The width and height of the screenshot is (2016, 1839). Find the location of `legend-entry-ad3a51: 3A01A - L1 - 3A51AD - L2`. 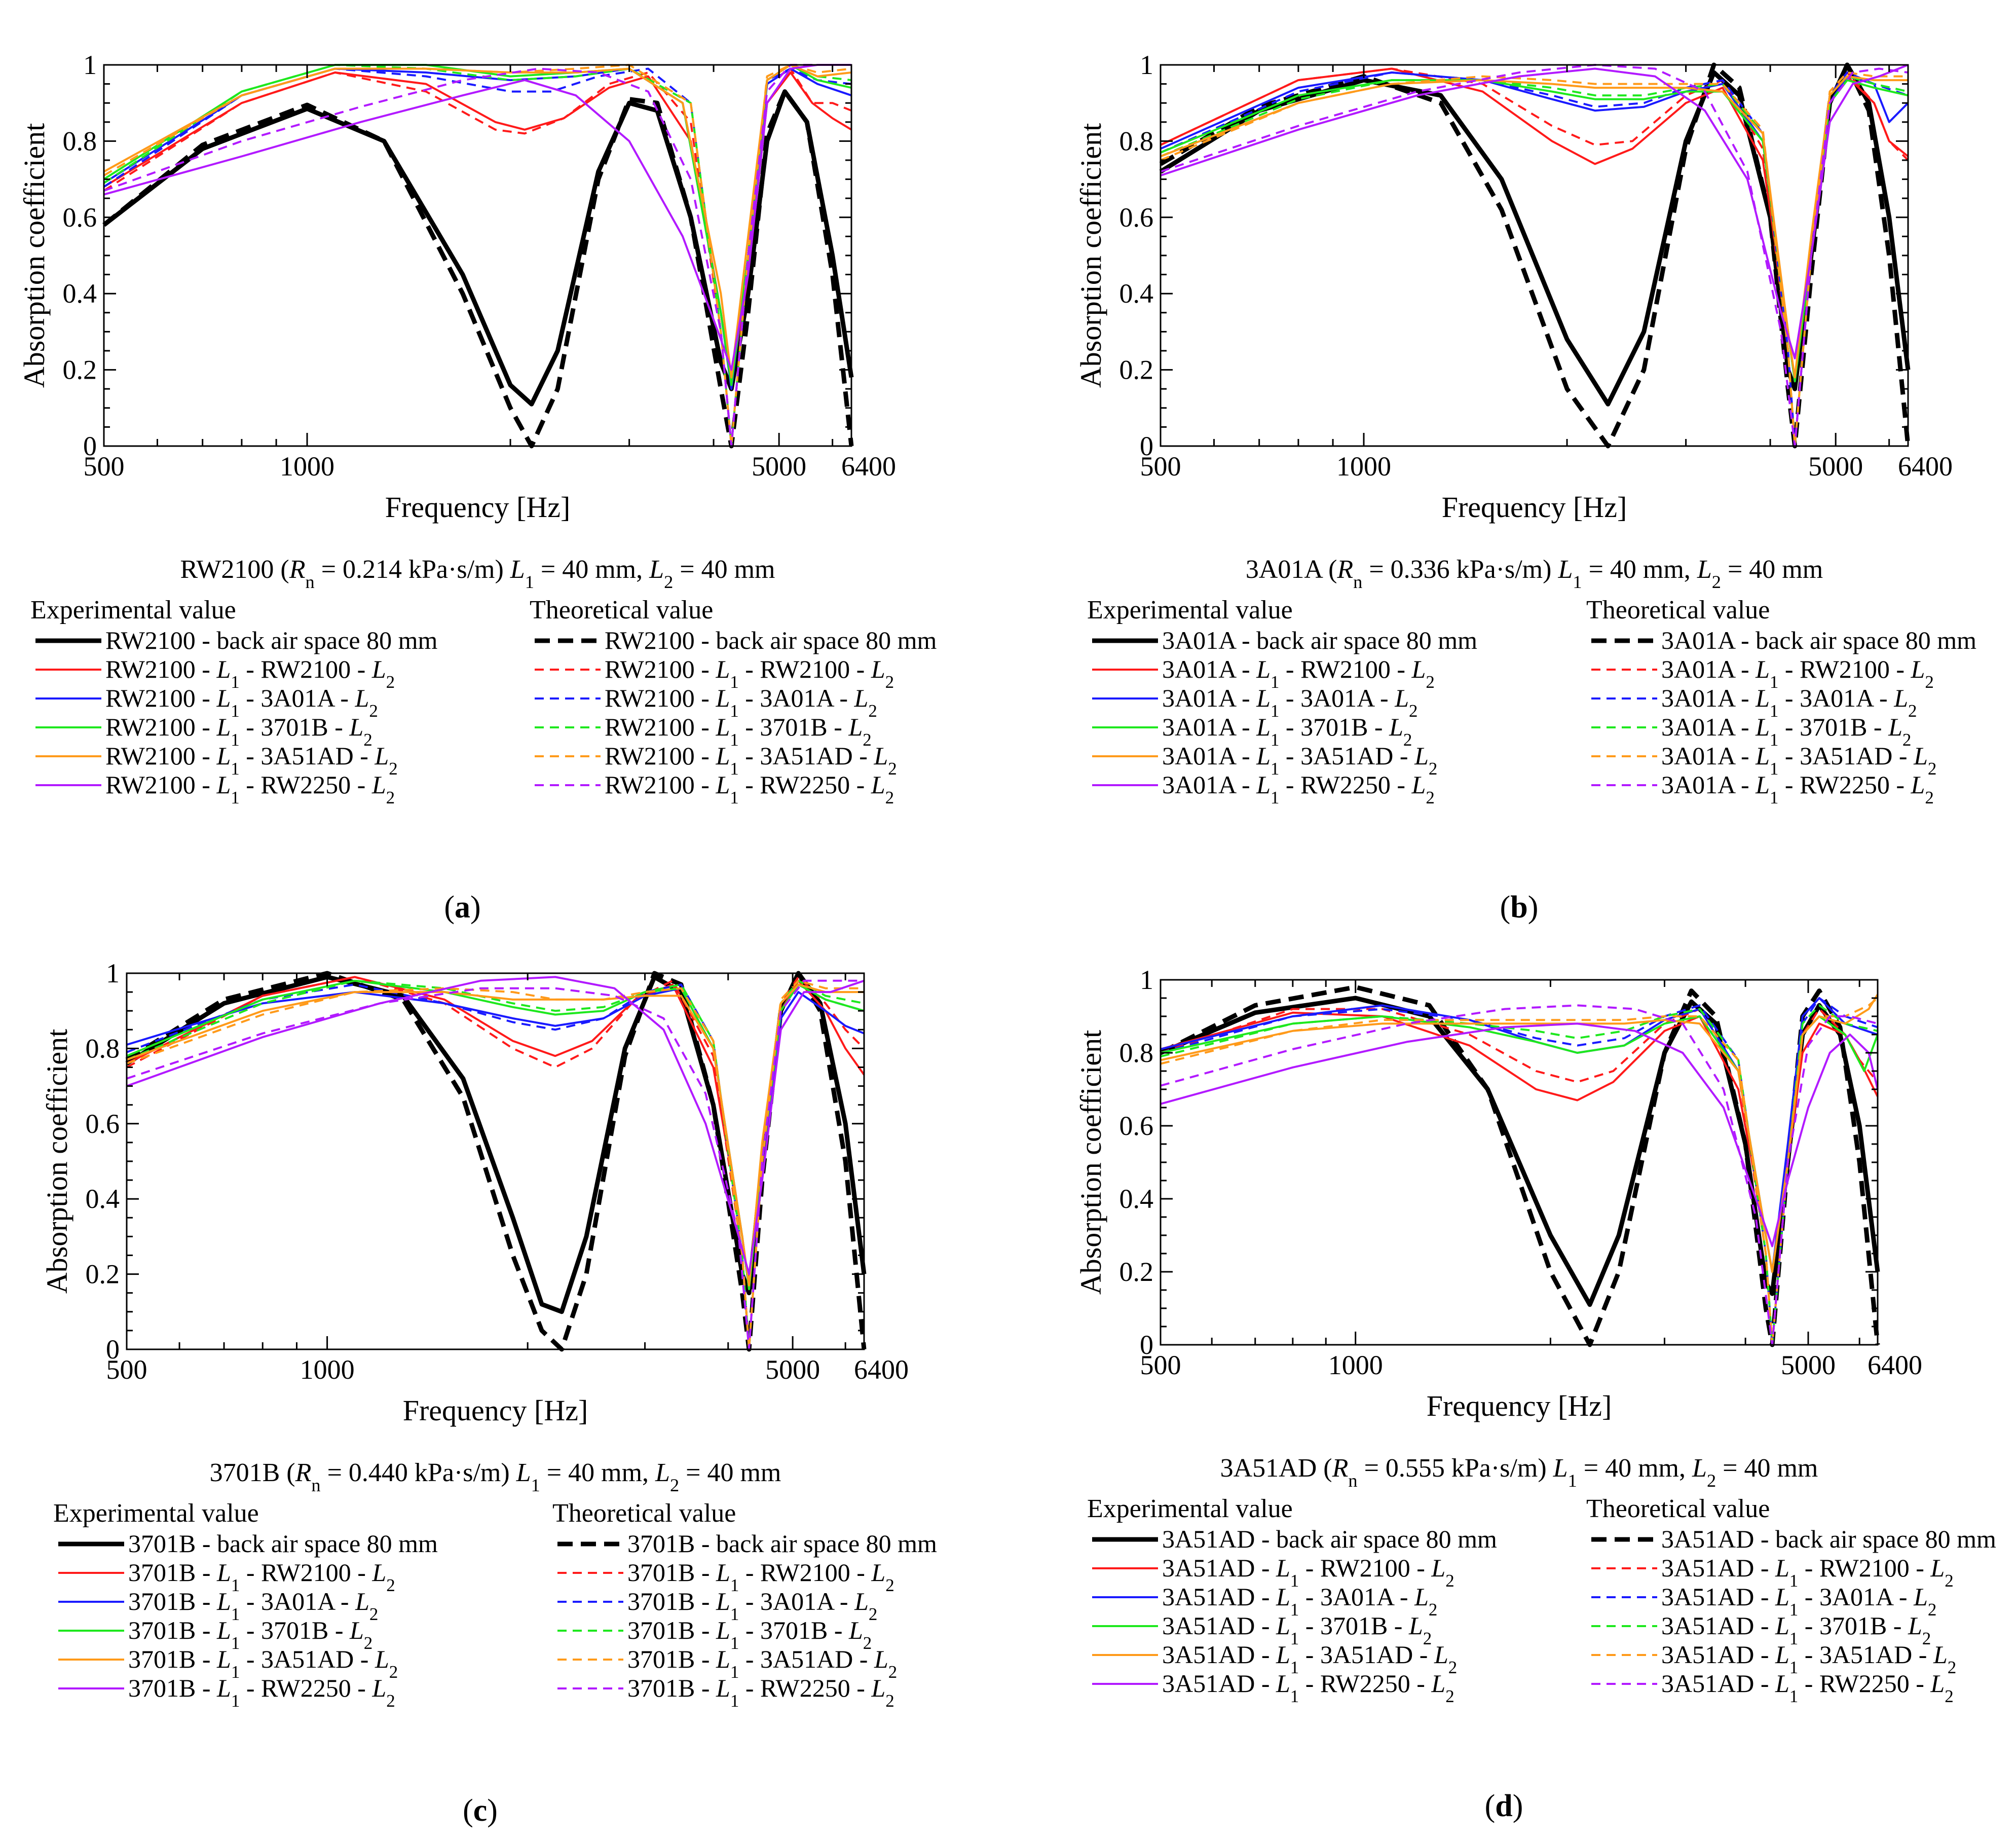

legend-entry-ad3a51: 3A01A - L1 - 3A51AD - L2 is located at coordinates (1798, 760).